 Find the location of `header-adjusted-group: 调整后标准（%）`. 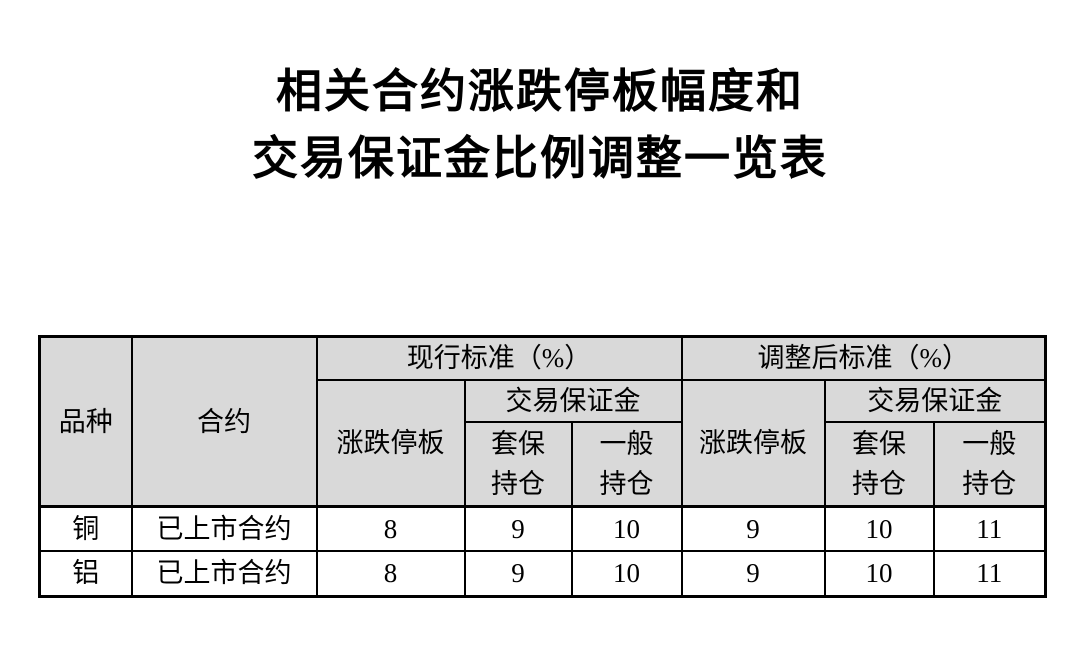

header-adjusted-group: 调整后标准（%） is located at coordinates (863, 358).